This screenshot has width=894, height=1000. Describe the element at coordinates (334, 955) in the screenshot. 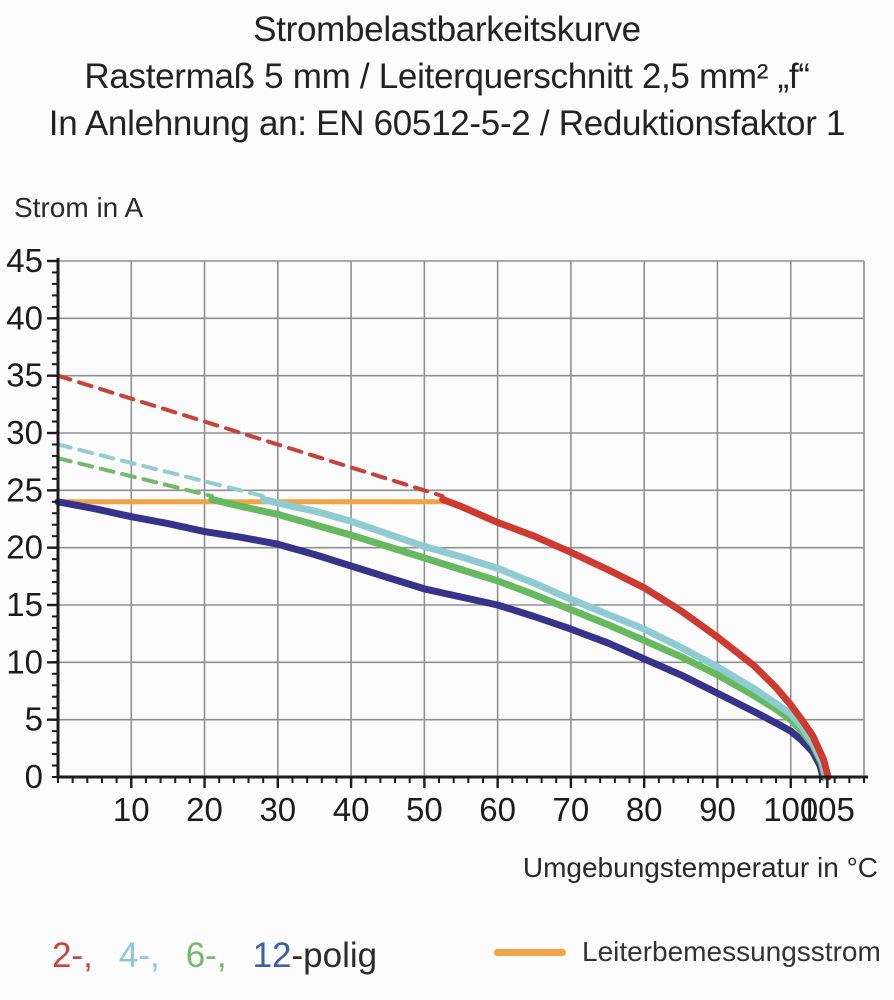

I see `legend-polig-suffix: -polig` at that location.